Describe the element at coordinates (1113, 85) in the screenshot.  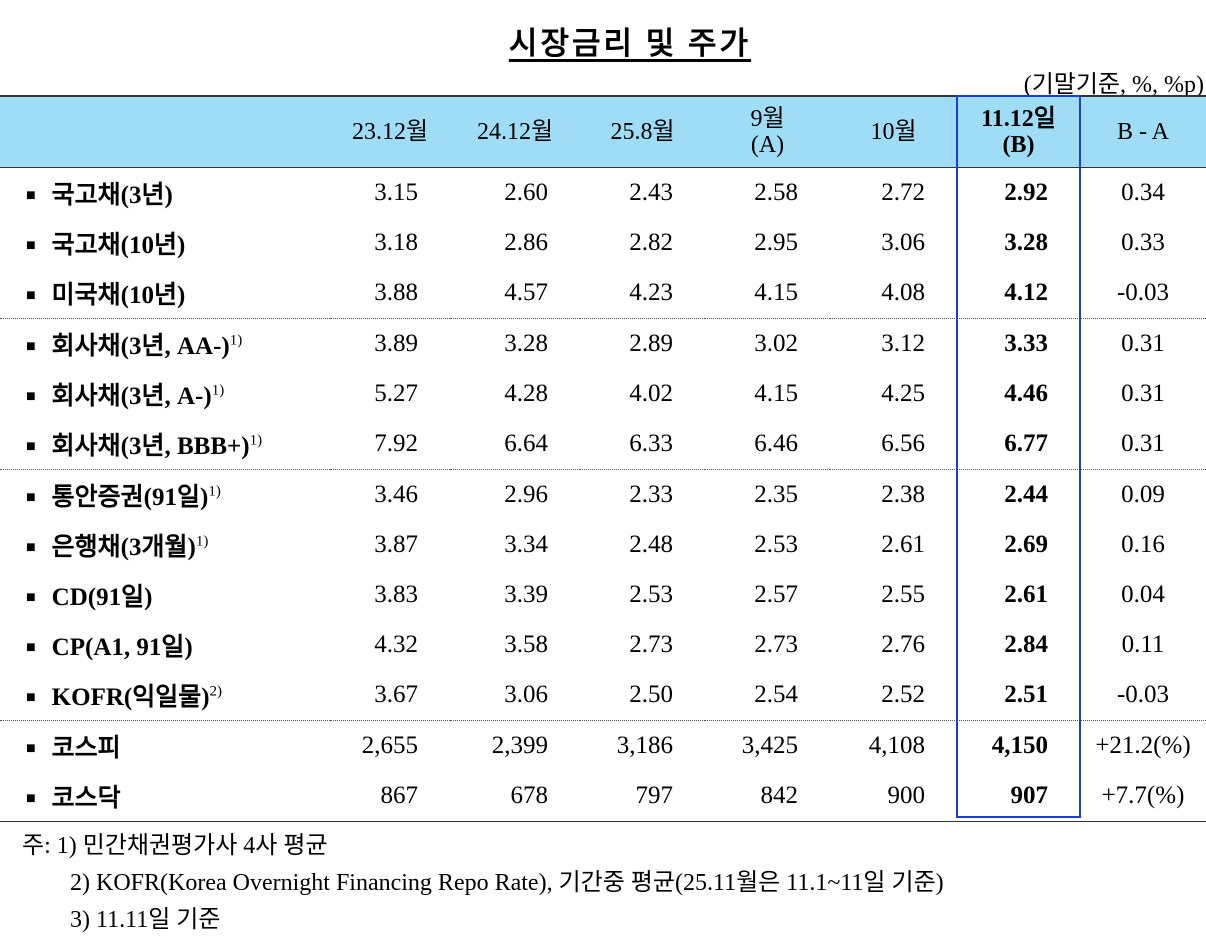
I see `unit-note: (기말기준, %, %p)` at that location.